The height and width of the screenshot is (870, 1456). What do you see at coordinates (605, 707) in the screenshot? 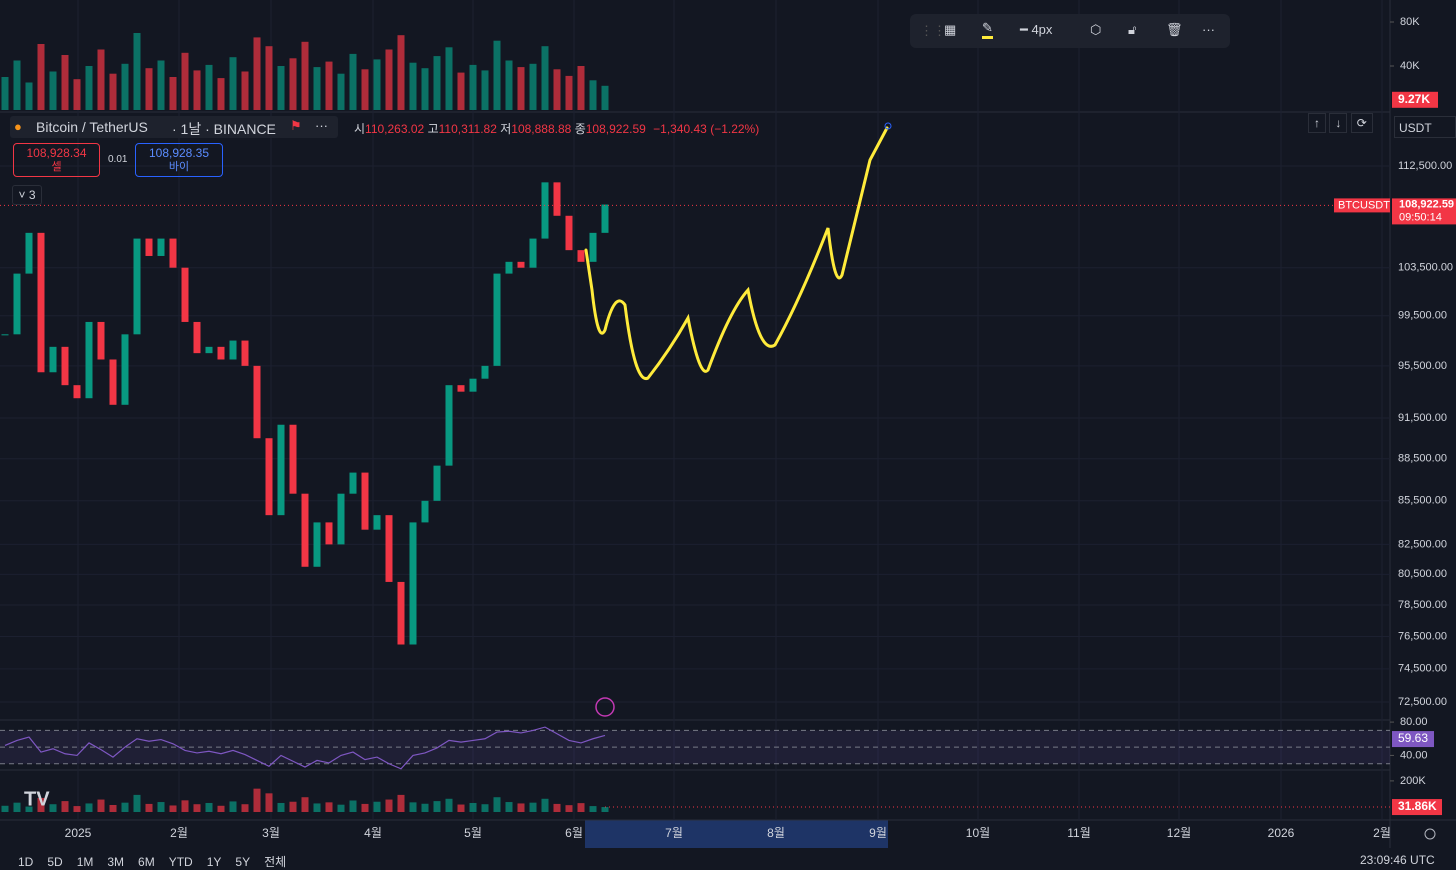
I see `event-icon` at bounding box center [605, 707].